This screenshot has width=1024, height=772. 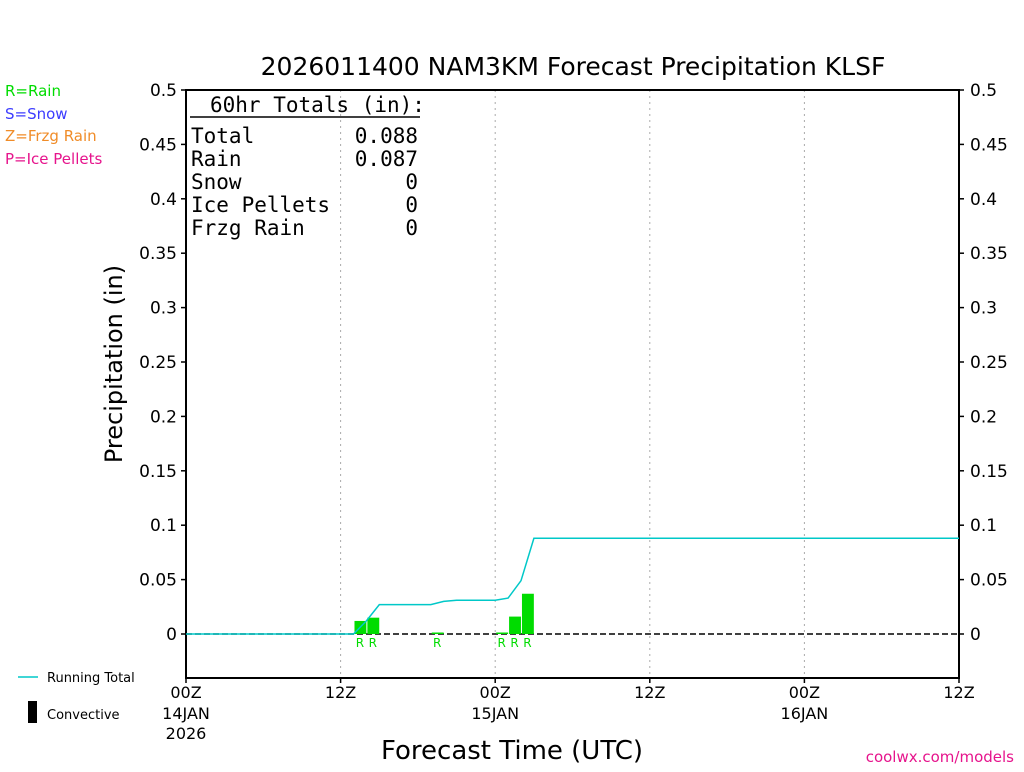 What do you see at coordinates (222, 136) in the screenshot?
I see `totals-row-label: Total` at bounding box center [222, 136].